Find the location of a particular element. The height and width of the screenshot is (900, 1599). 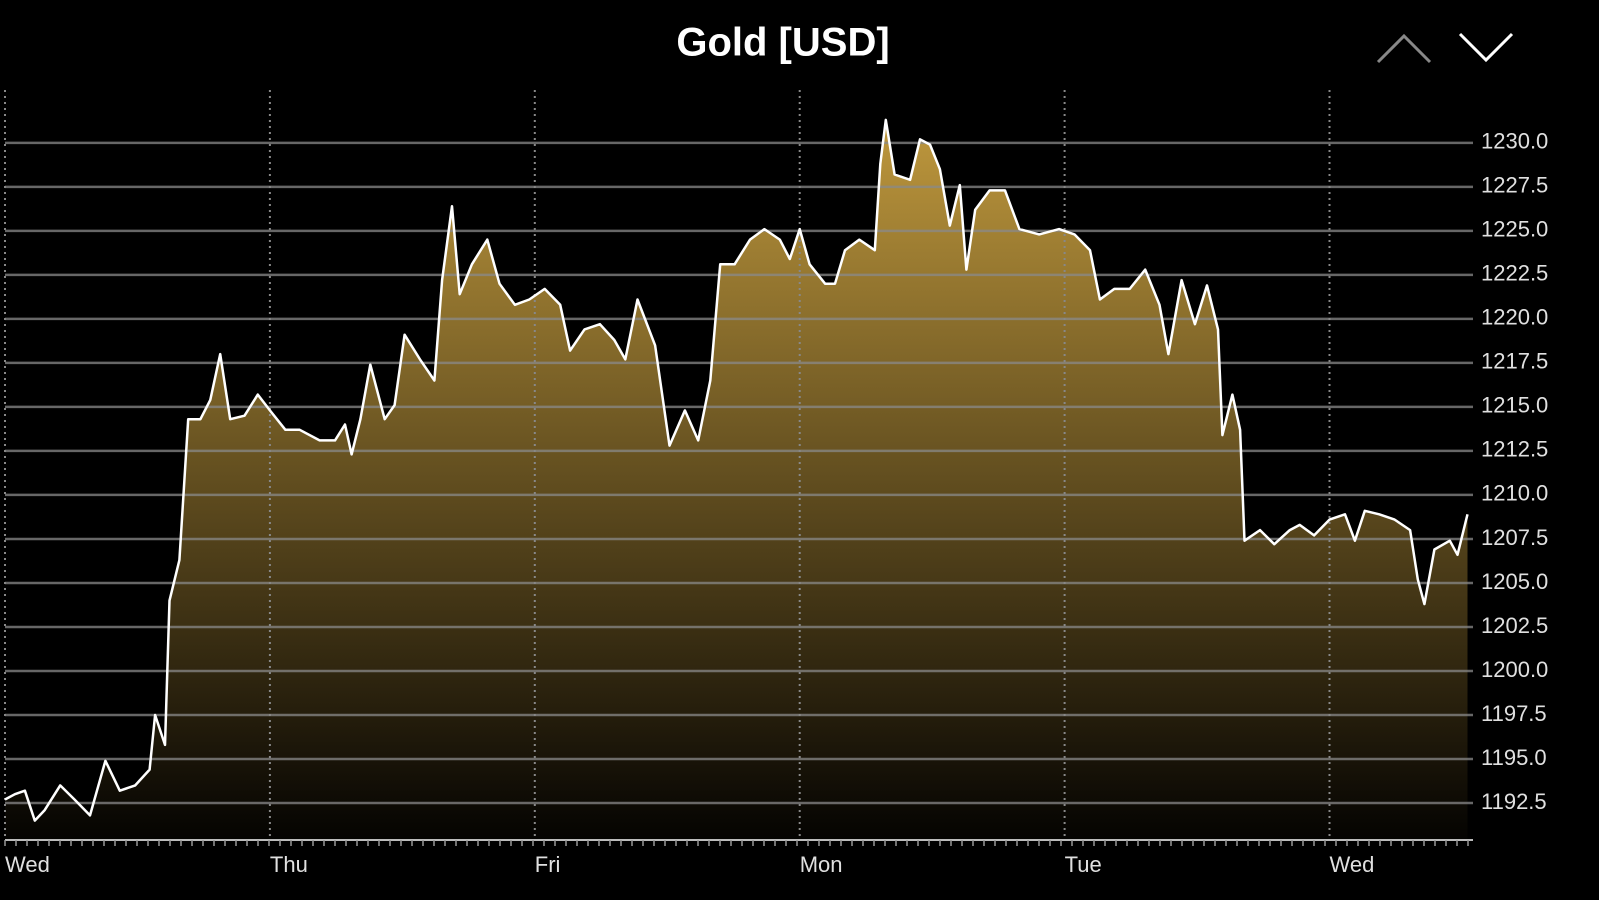

y-tick-label: 1197.5 is located at coordinates (1514, 713).